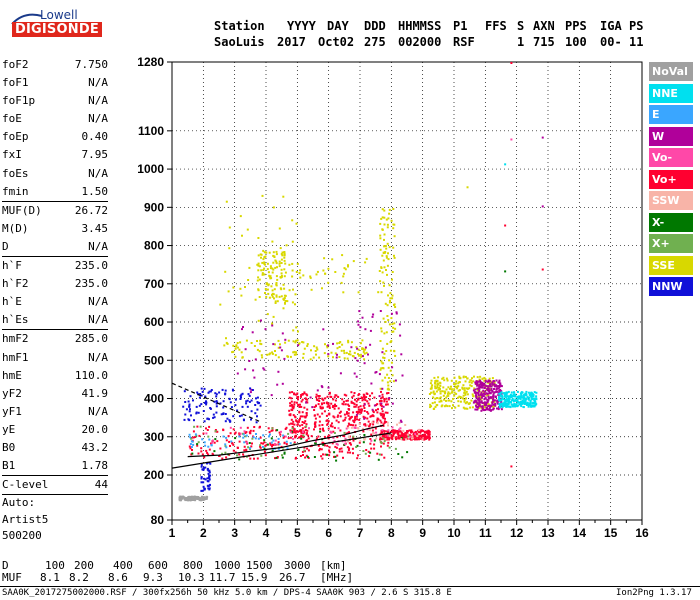 This screenshot has height=600, width=700. I want to click on param-row: h`F2 235.0, so click(55, 284).